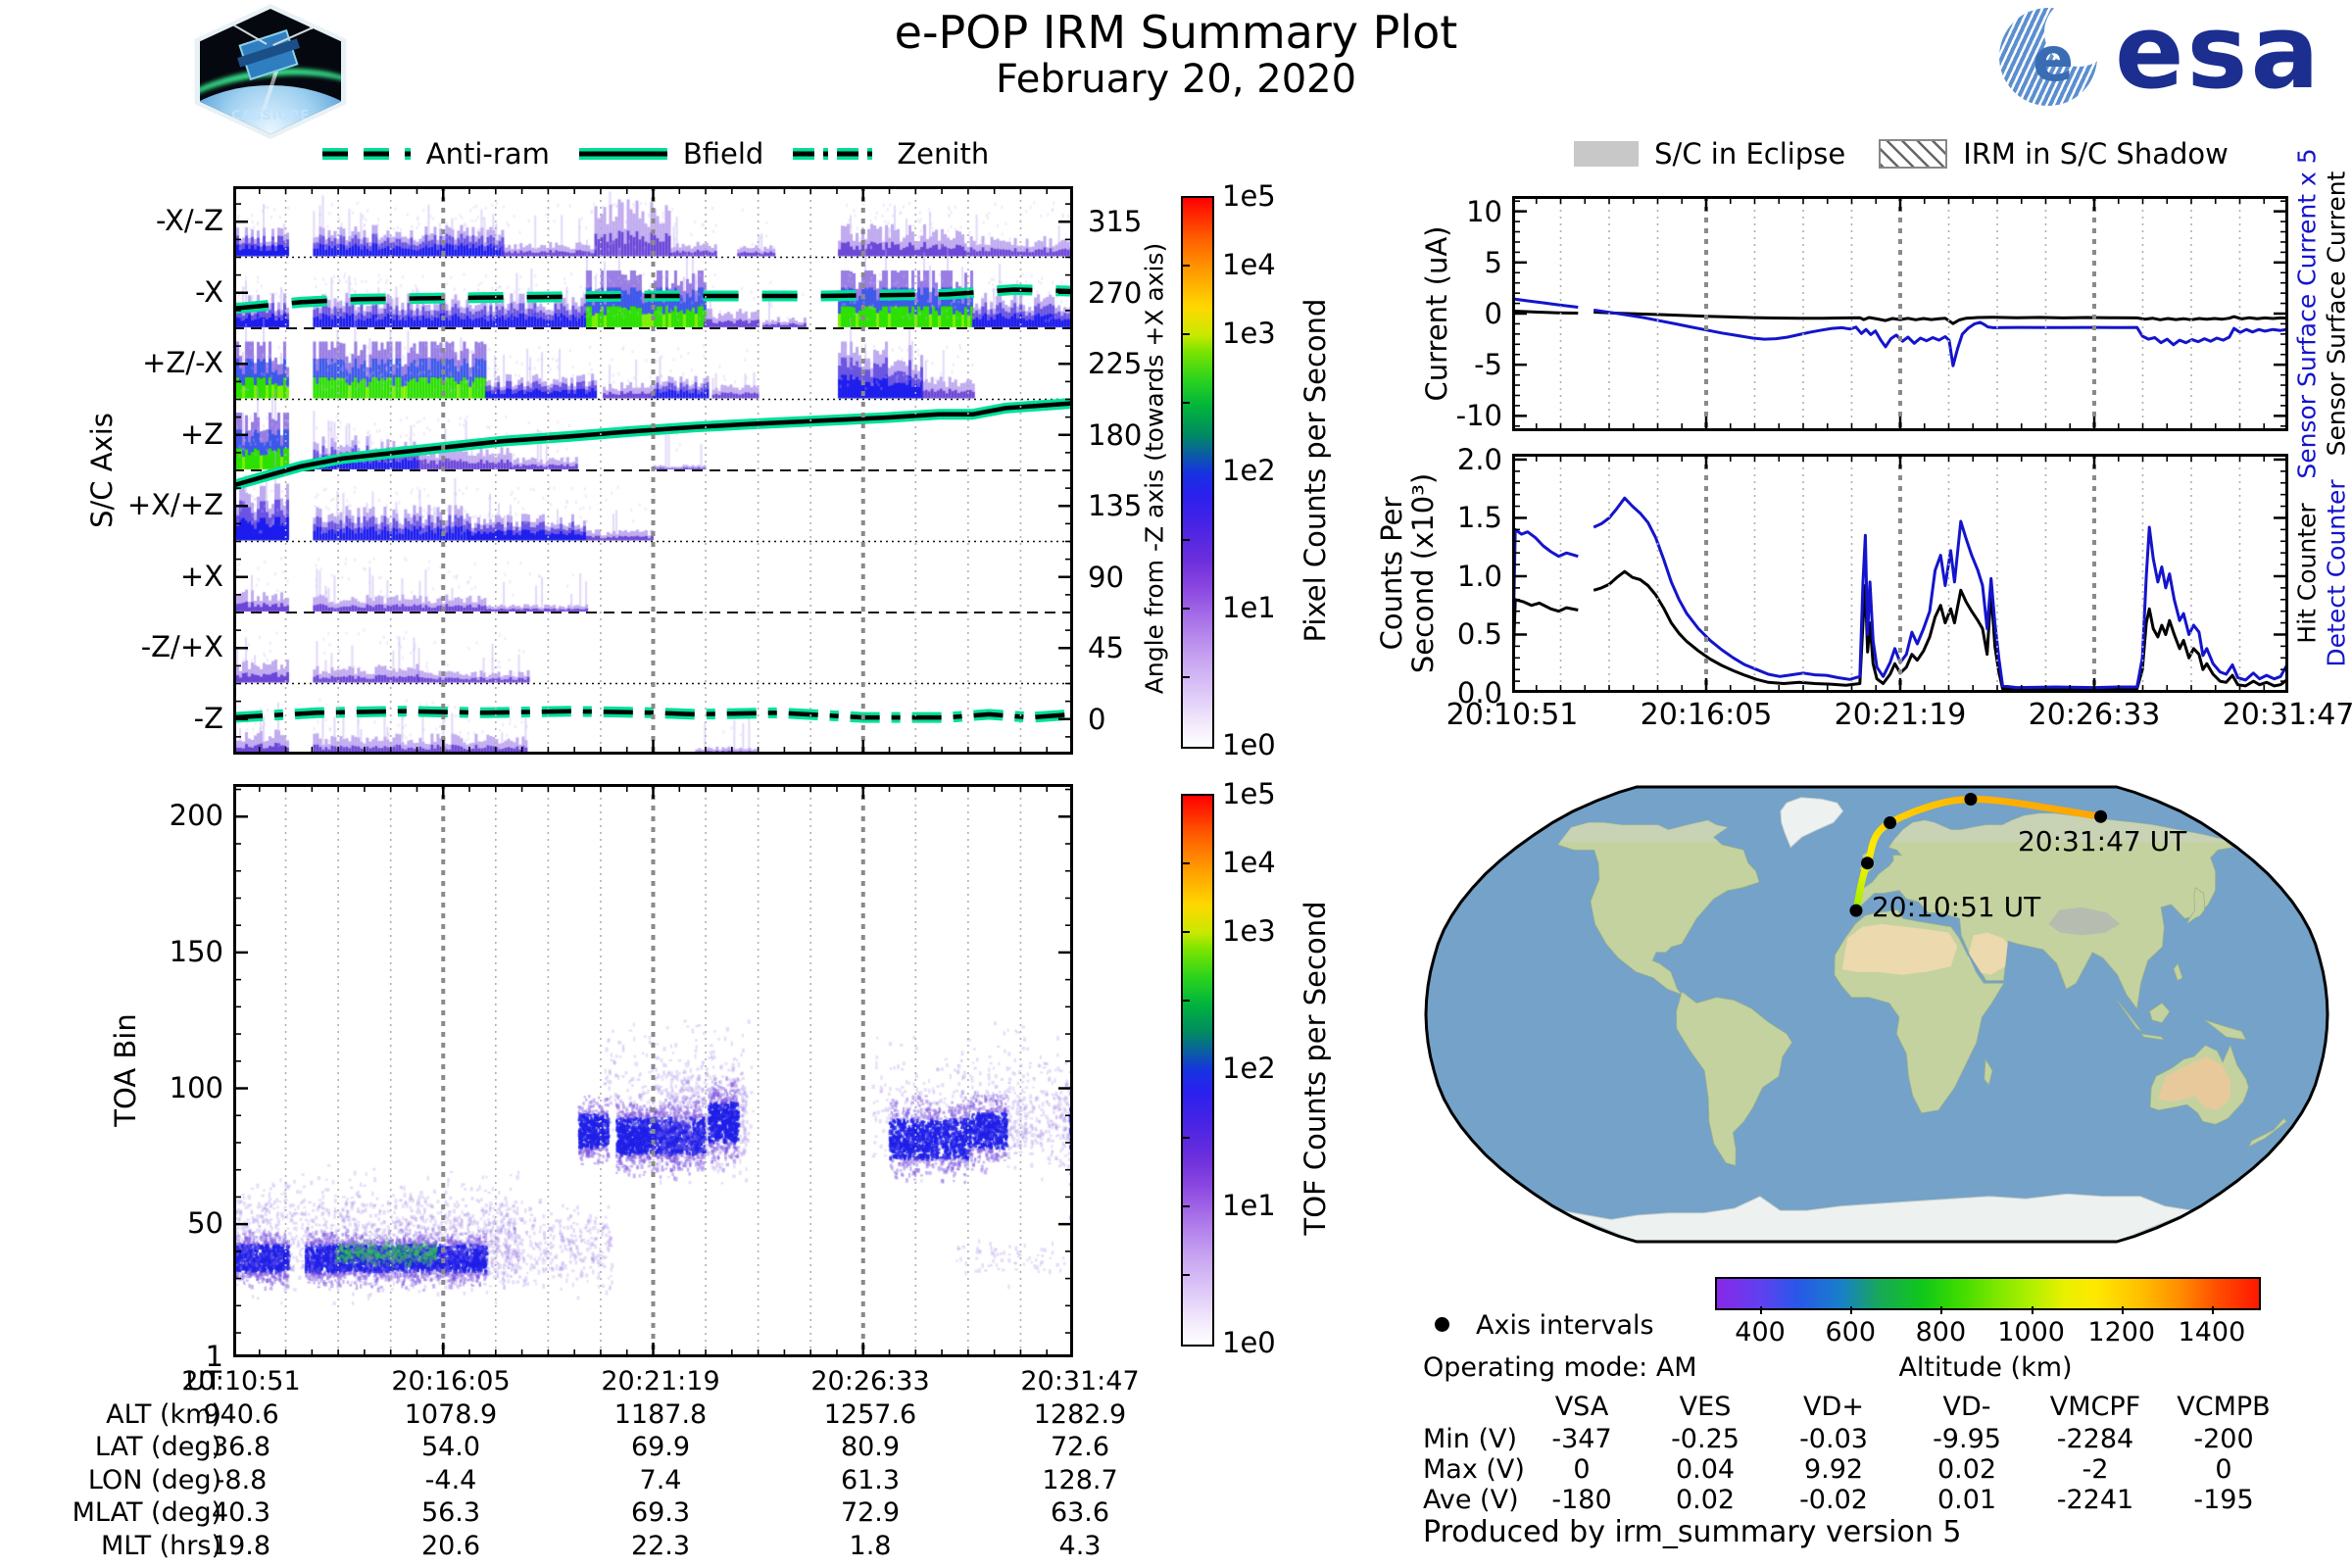 The image size is (2352, 1568). Describe the element at coordinates (1249, 862) in the screenshot. I see `cb2-tick: 1e4` at that location.